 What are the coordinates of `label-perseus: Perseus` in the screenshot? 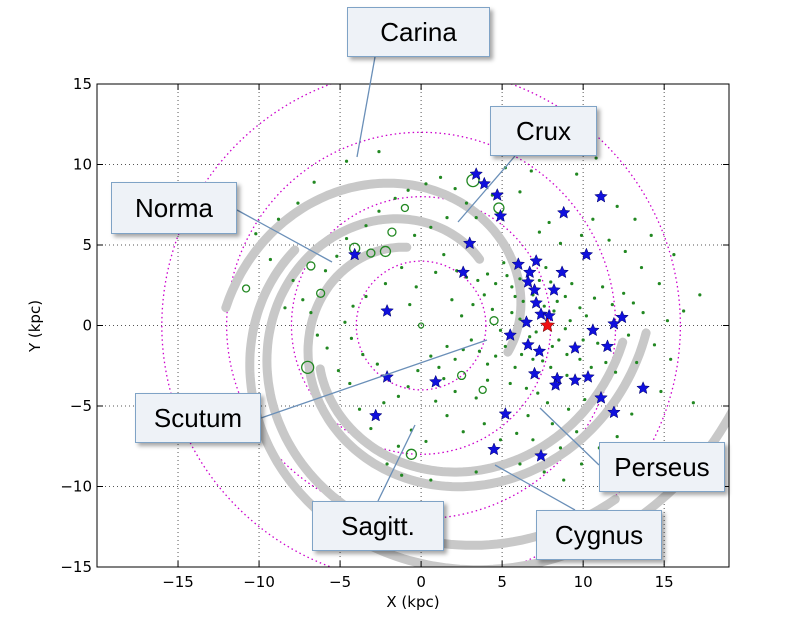 It's located at (662, 467).